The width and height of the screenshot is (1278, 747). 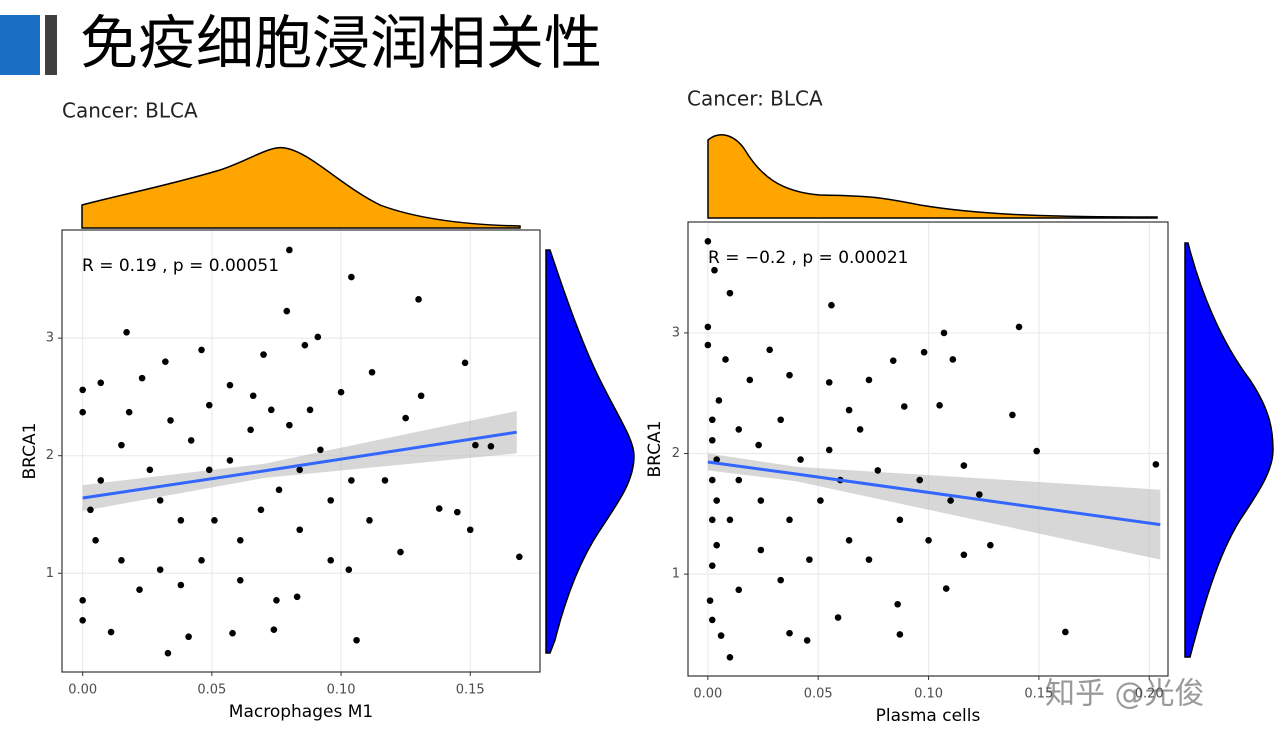 I want to click on y-tick-label: 2, so click(x=50, y=455).